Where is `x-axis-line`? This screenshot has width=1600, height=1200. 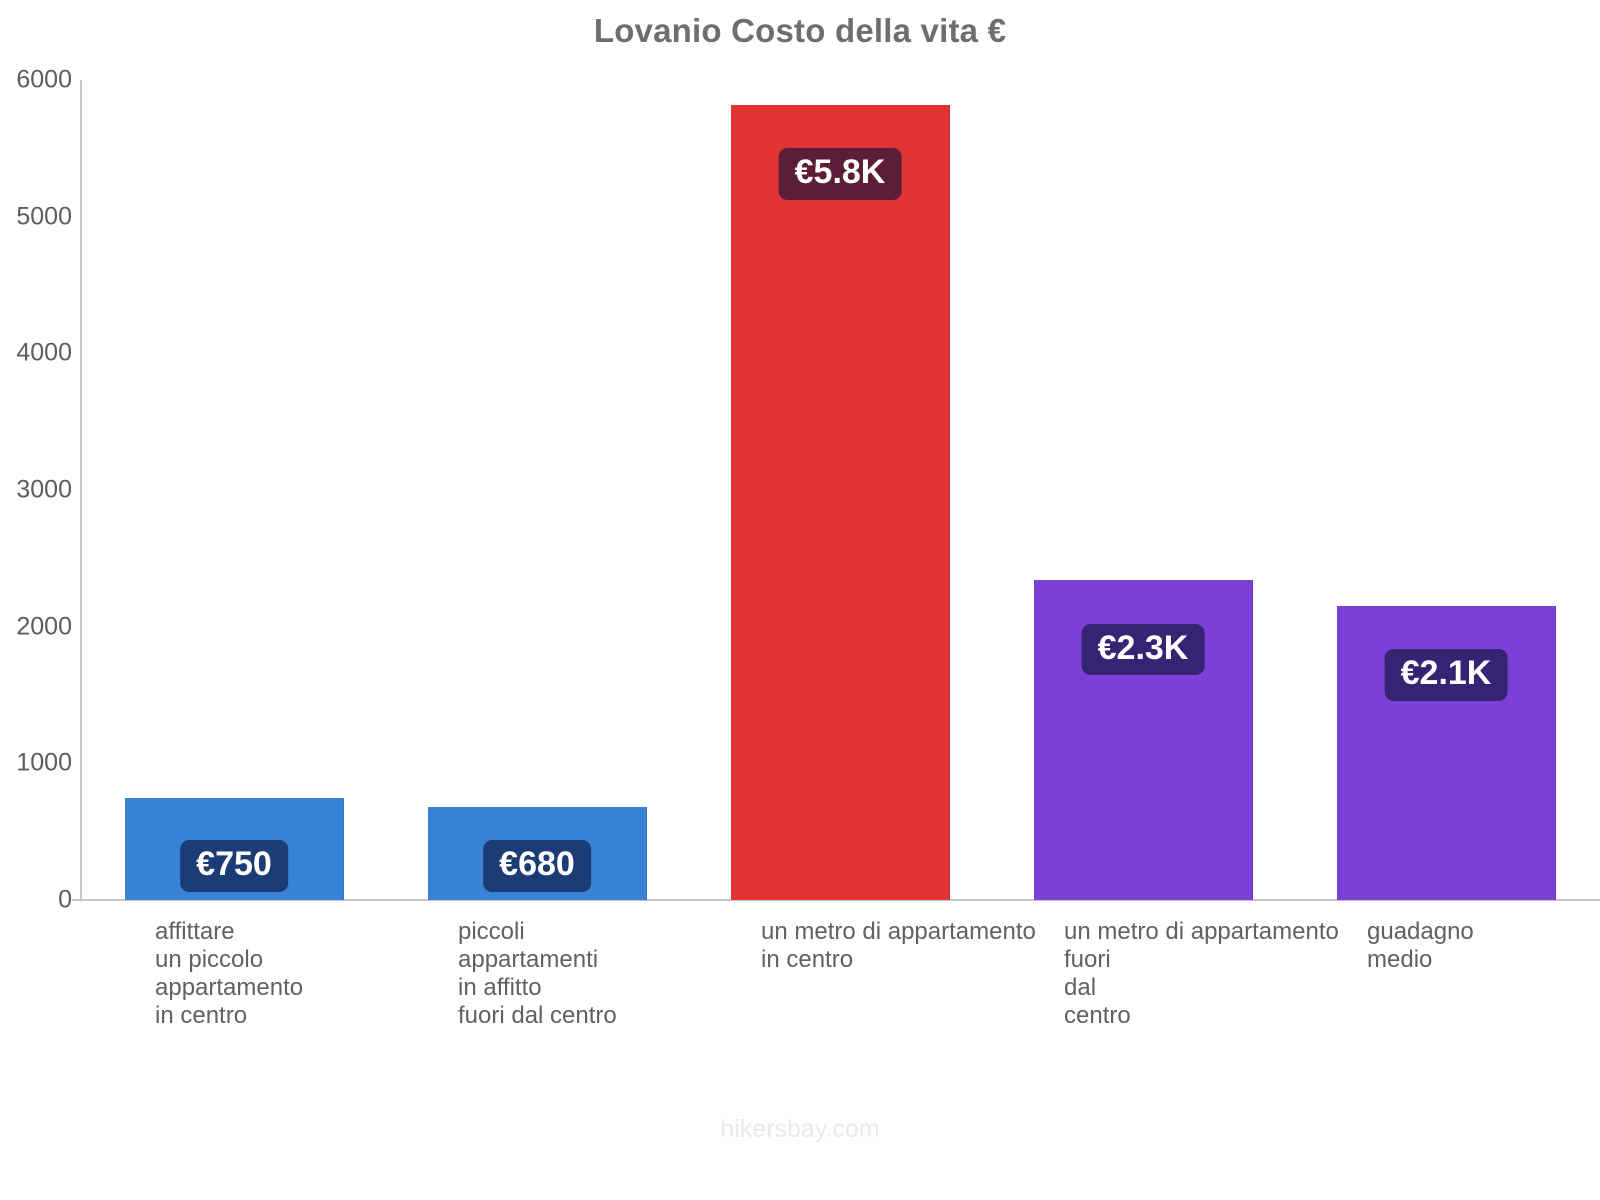
x-axis-line is located at coordinates (836, 900).